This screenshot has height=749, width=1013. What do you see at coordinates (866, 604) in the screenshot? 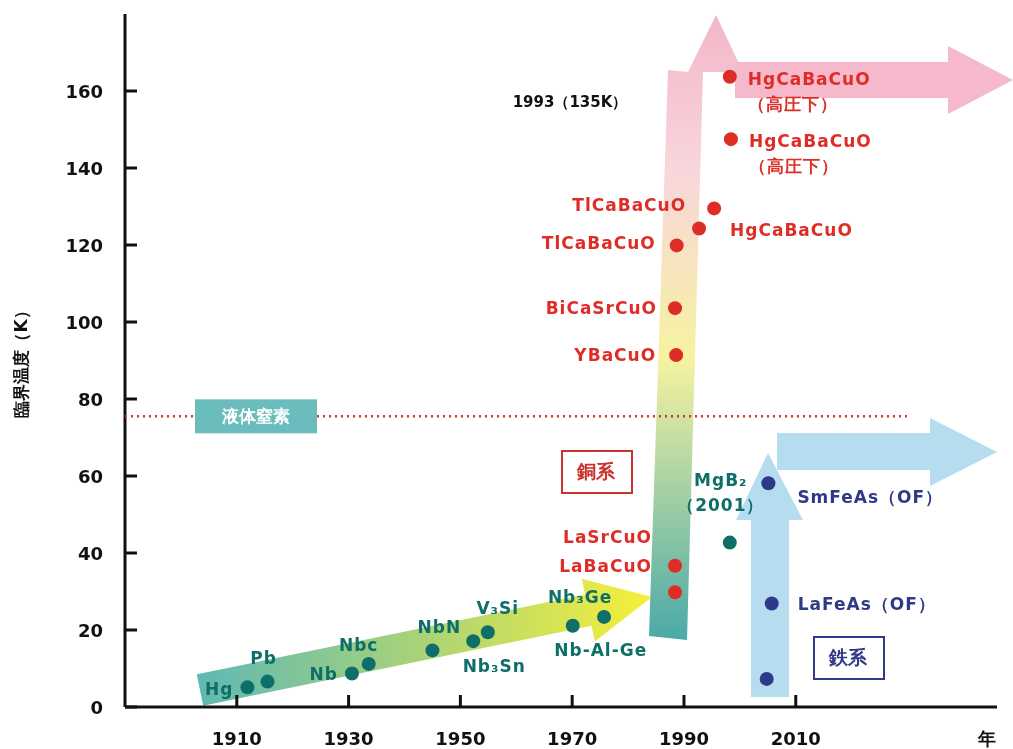
I see `annotation: LaFeAs（OF）` at bounding box center [866, 604].